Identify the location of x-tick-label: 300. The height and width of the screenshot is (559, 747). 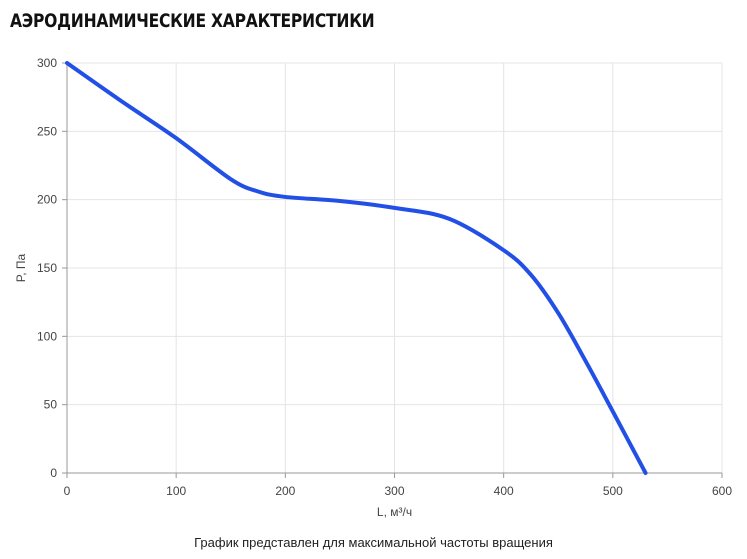
(394, 491).